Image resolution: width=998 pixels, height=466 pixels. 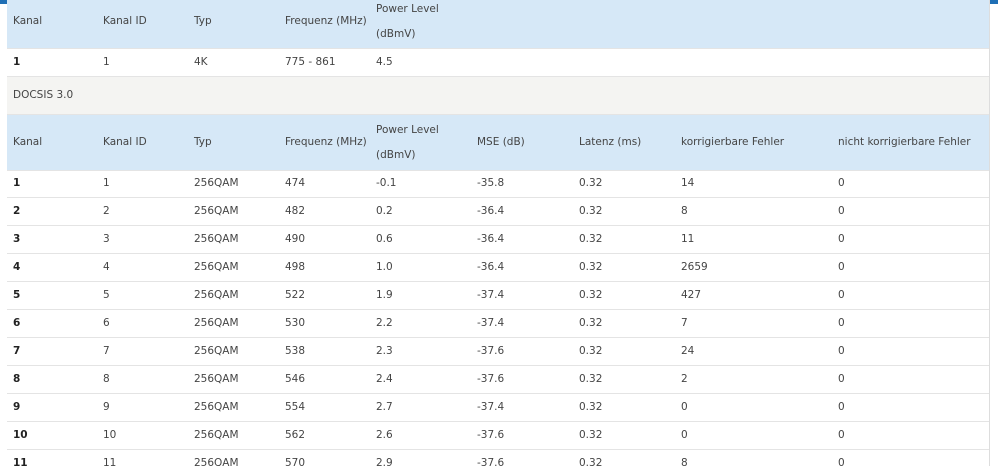 I want to click on cell: 538, so click(x=295, y=351).